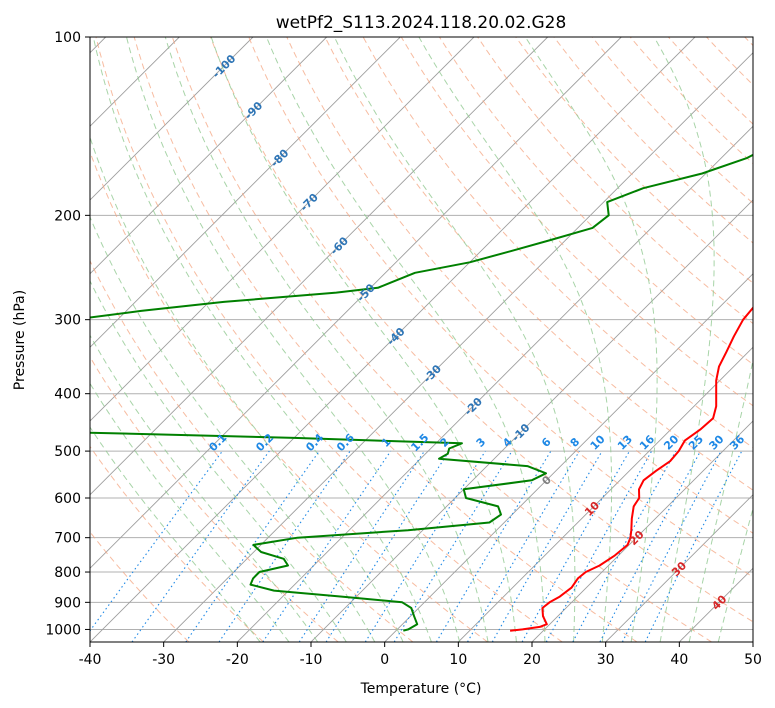 The width and height of the screenshot is (775, 708). What do you see at coordinates (90, 660) in the screenshot?
I see `x-tick-label: -40` at bounding box center [90, 660].